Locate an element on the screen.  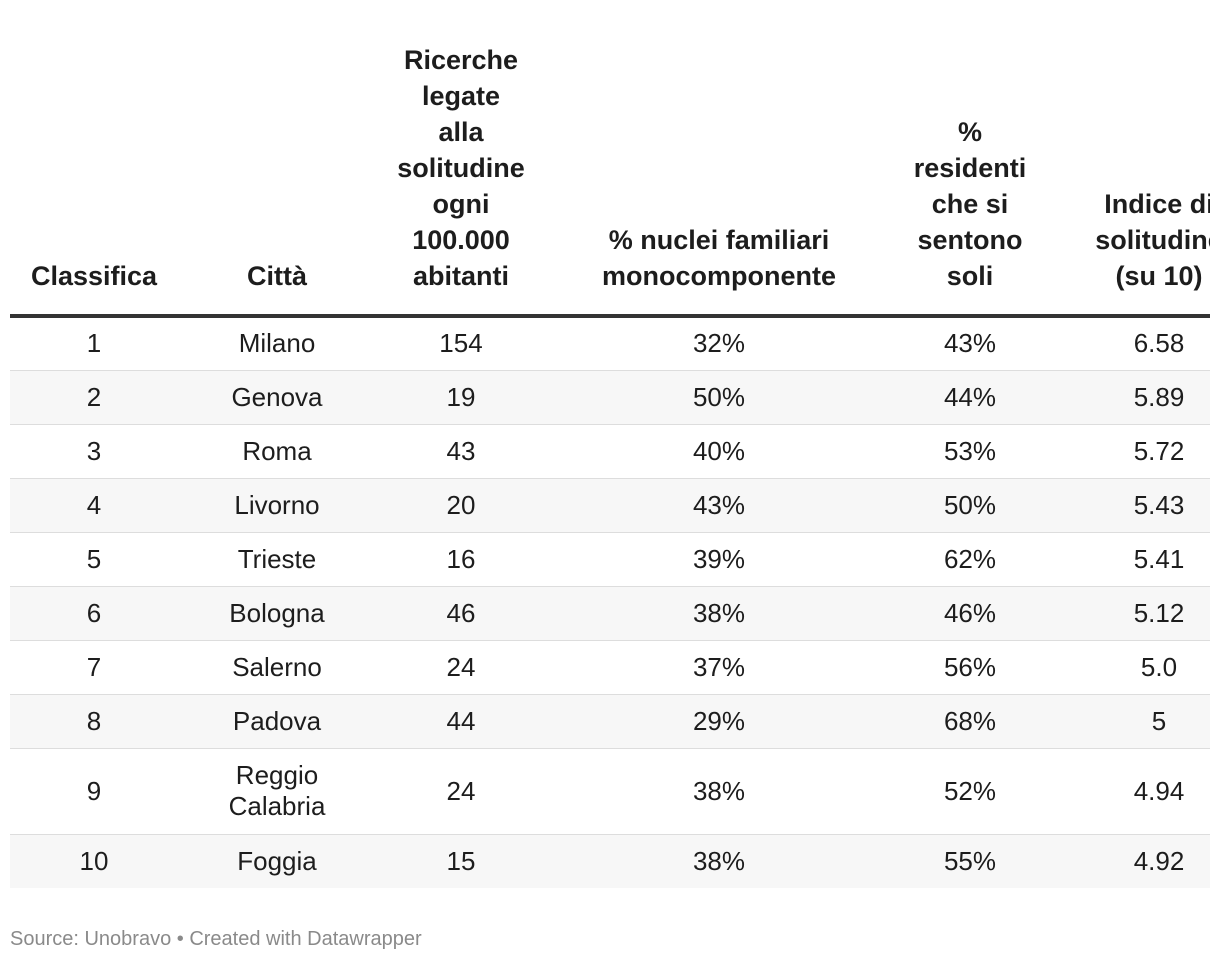
cell-city: Reggio Calabria is located at coordinates (277, 791).